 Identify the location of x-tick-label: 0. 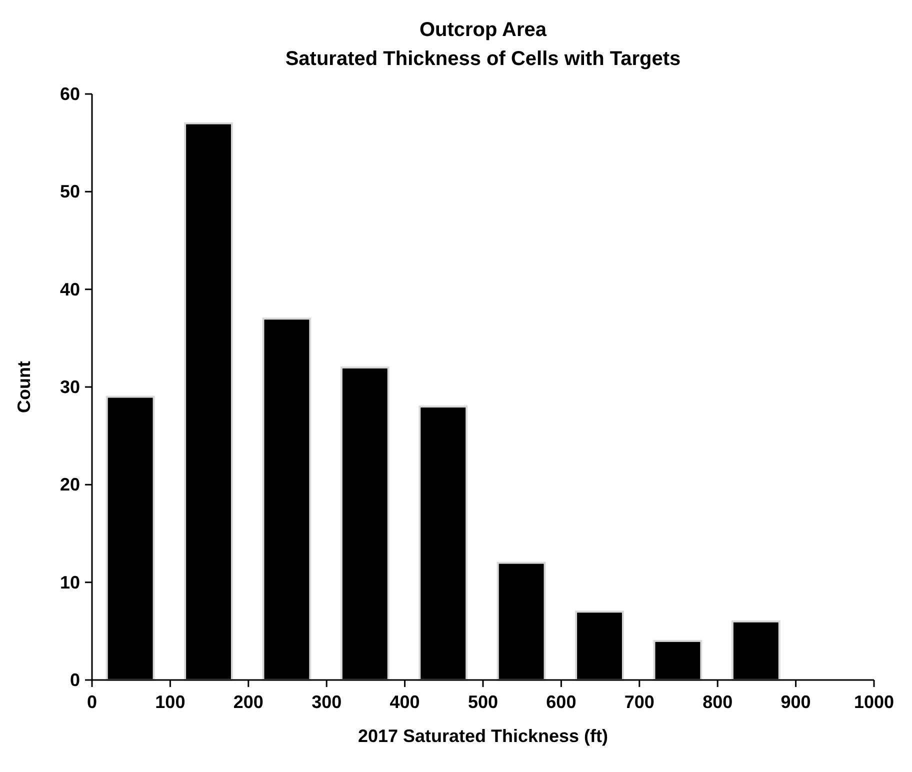
(92, 702).